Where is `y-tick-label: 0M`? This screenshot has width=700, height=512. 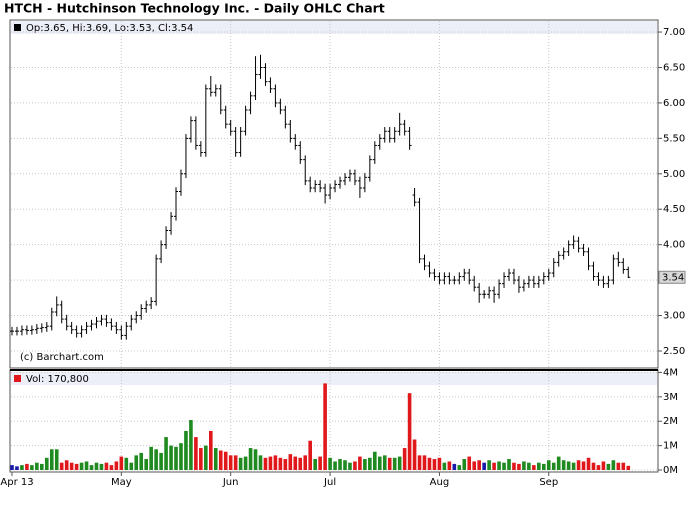
y-tick-label: 0M is located at coordinates (670, 470).